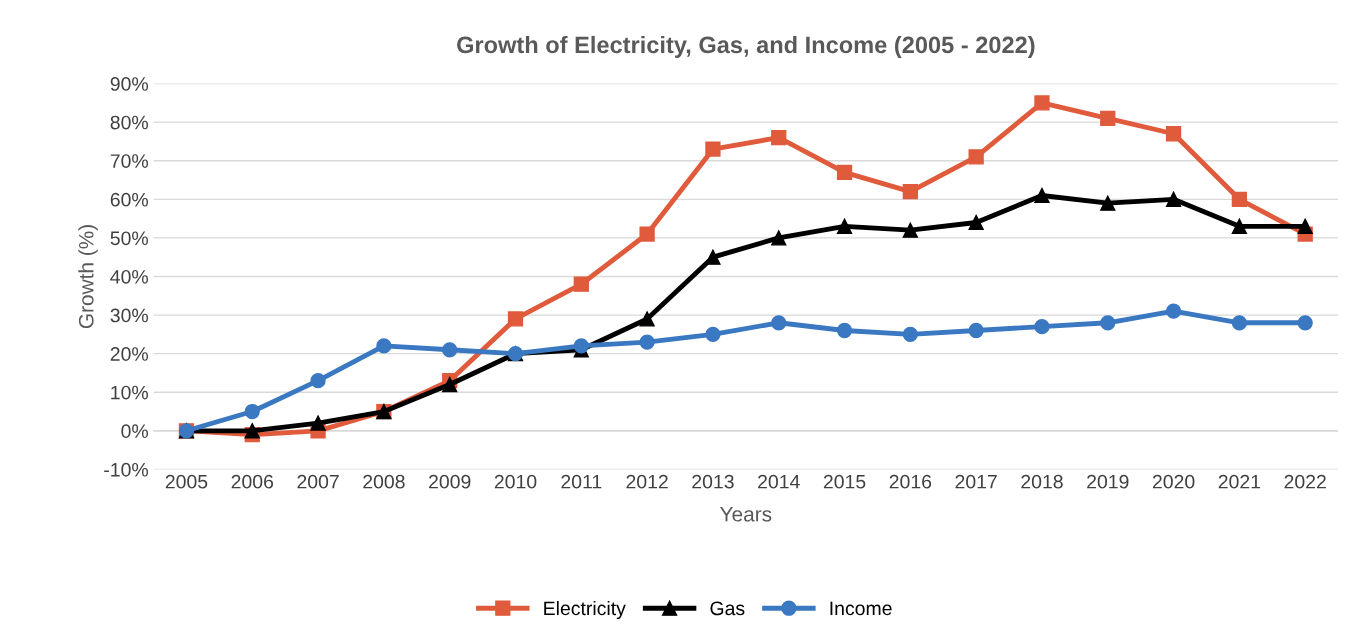 This screenshot has height=643, width=1371. I want to click on x-tick-label: 2017, so click(976, 481).